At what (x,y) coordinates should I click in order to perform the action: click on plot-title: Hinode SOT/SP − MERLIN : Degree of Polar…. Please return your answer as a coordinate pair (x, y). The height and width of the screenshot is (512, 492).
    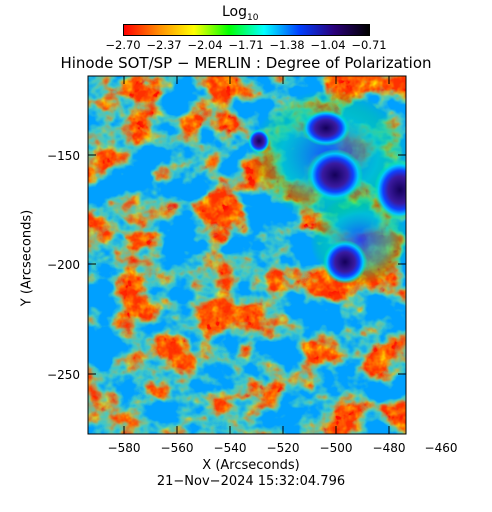
    Looking at the image, I should click on (246, 63).